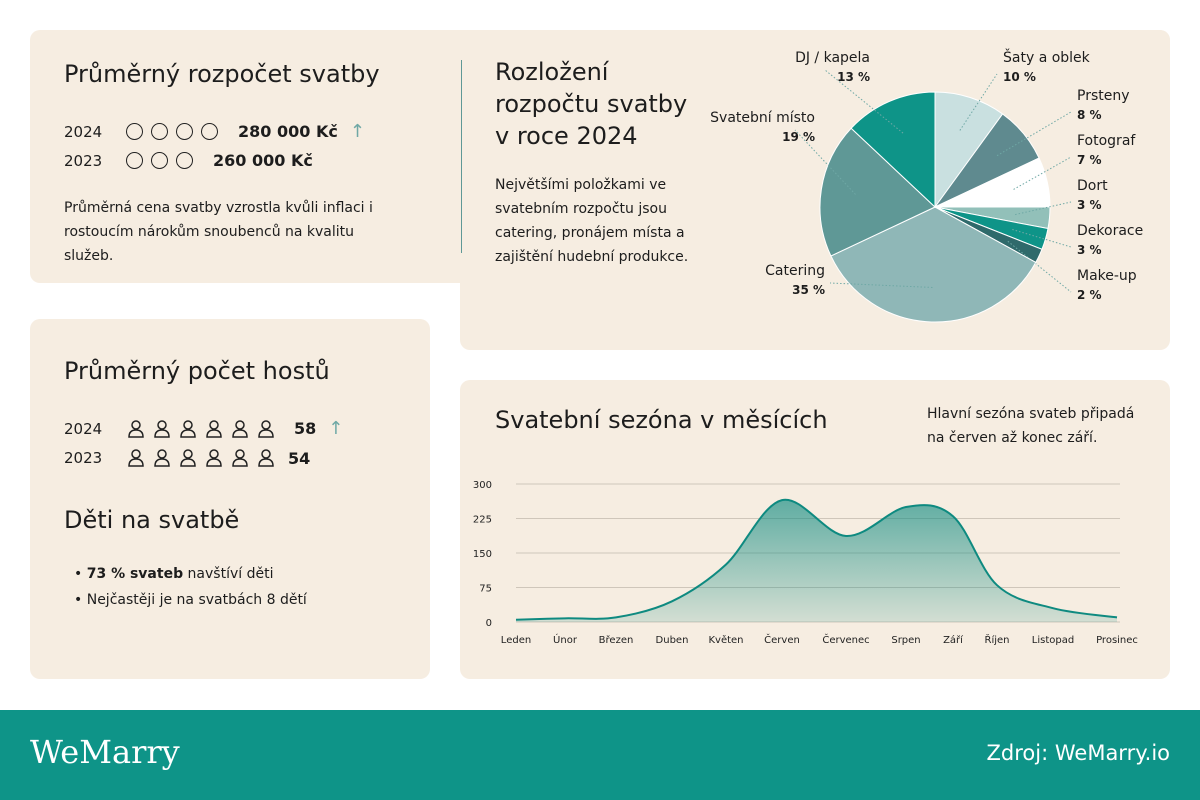 This screenshot has width=1200, height=800. What do you see at coordinates (762, 118) in the screenshot?
I see `slice-label: Svatební místo` at bounding box center [762, 118].